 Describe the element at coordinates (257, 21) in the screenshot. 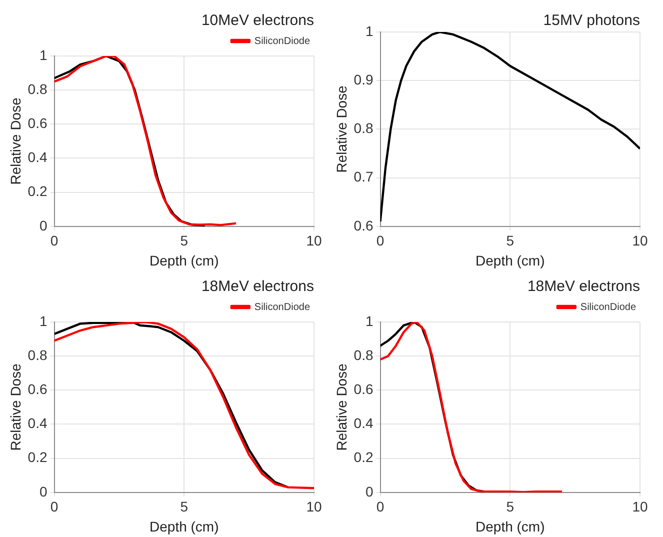

I see `chart-title: 10MeV electrons` at that location.